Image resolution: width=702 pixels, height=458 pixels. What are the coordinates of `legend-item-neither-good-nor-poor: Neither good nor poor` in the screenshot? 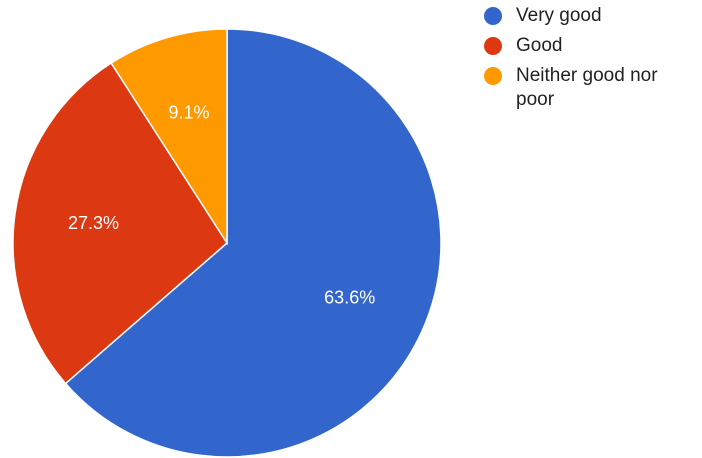 It's located at (589, 88).